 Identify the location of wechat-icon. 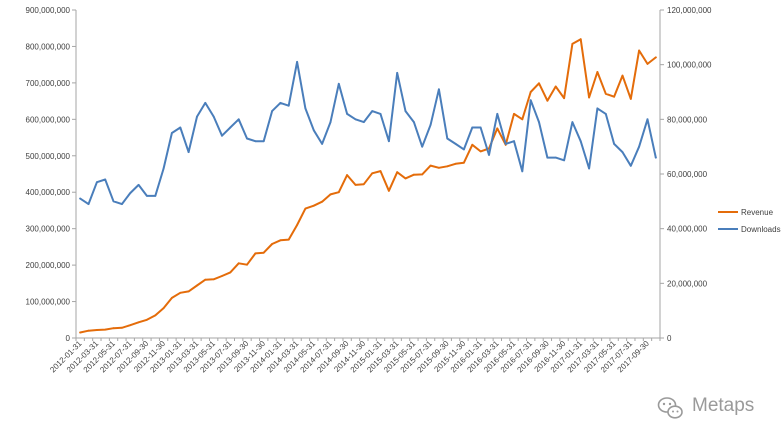
(670, 408).